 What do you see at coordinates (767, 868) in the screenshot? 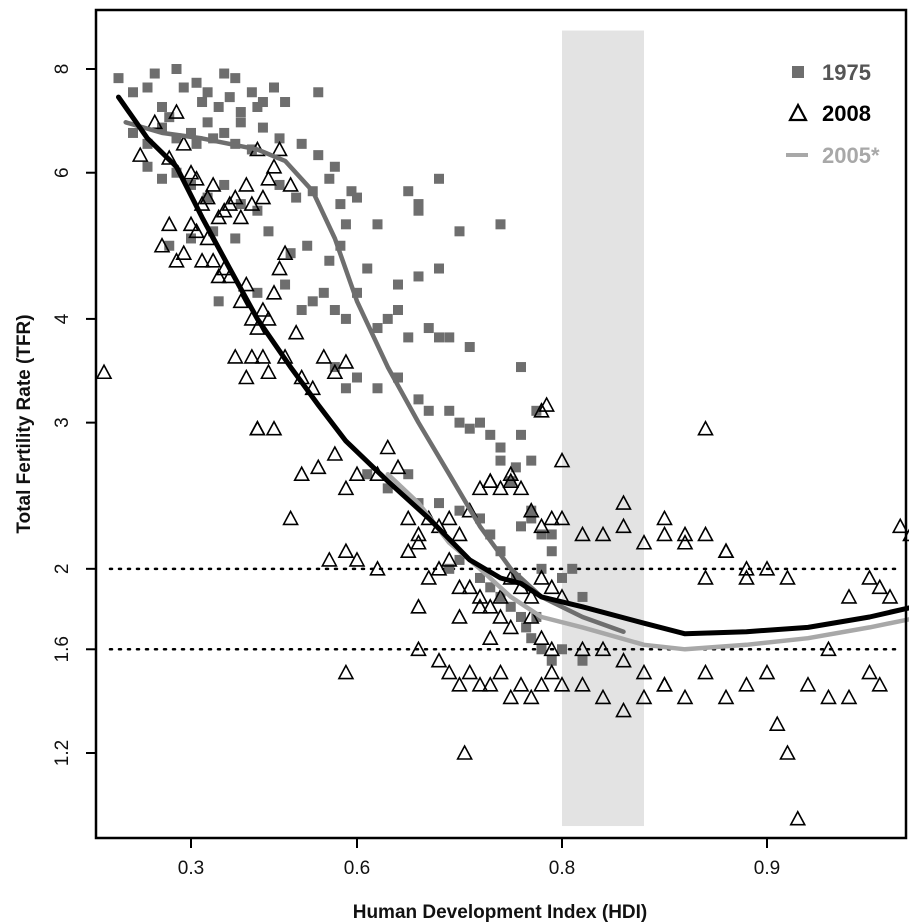
I see `x-tick-label: 0.9` at bounding box center [767, 868].